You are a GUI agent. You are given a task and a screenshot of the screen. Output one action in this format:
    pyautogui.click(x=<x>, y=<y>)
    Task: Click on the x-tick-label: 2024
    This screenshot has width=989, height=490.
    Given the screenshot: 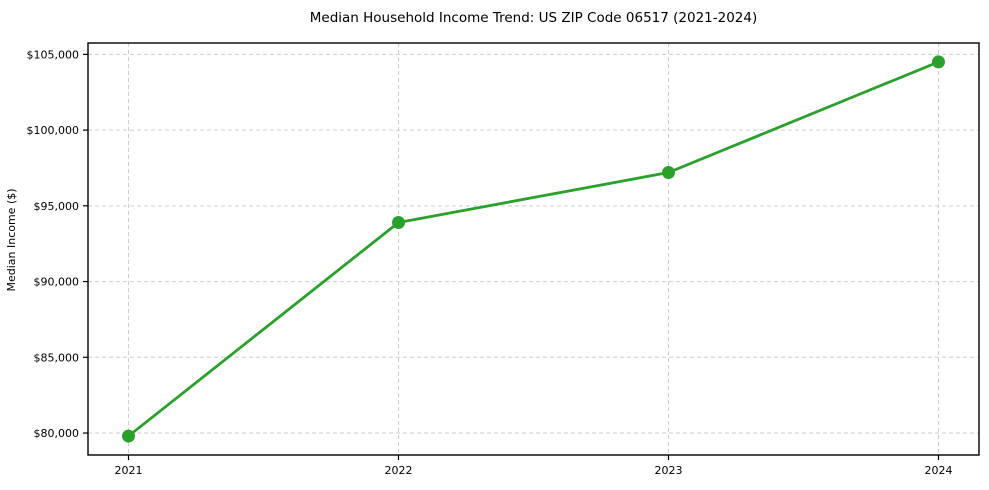 What is the action you would take?
    pyautogui.click(x=939, y=470)
    